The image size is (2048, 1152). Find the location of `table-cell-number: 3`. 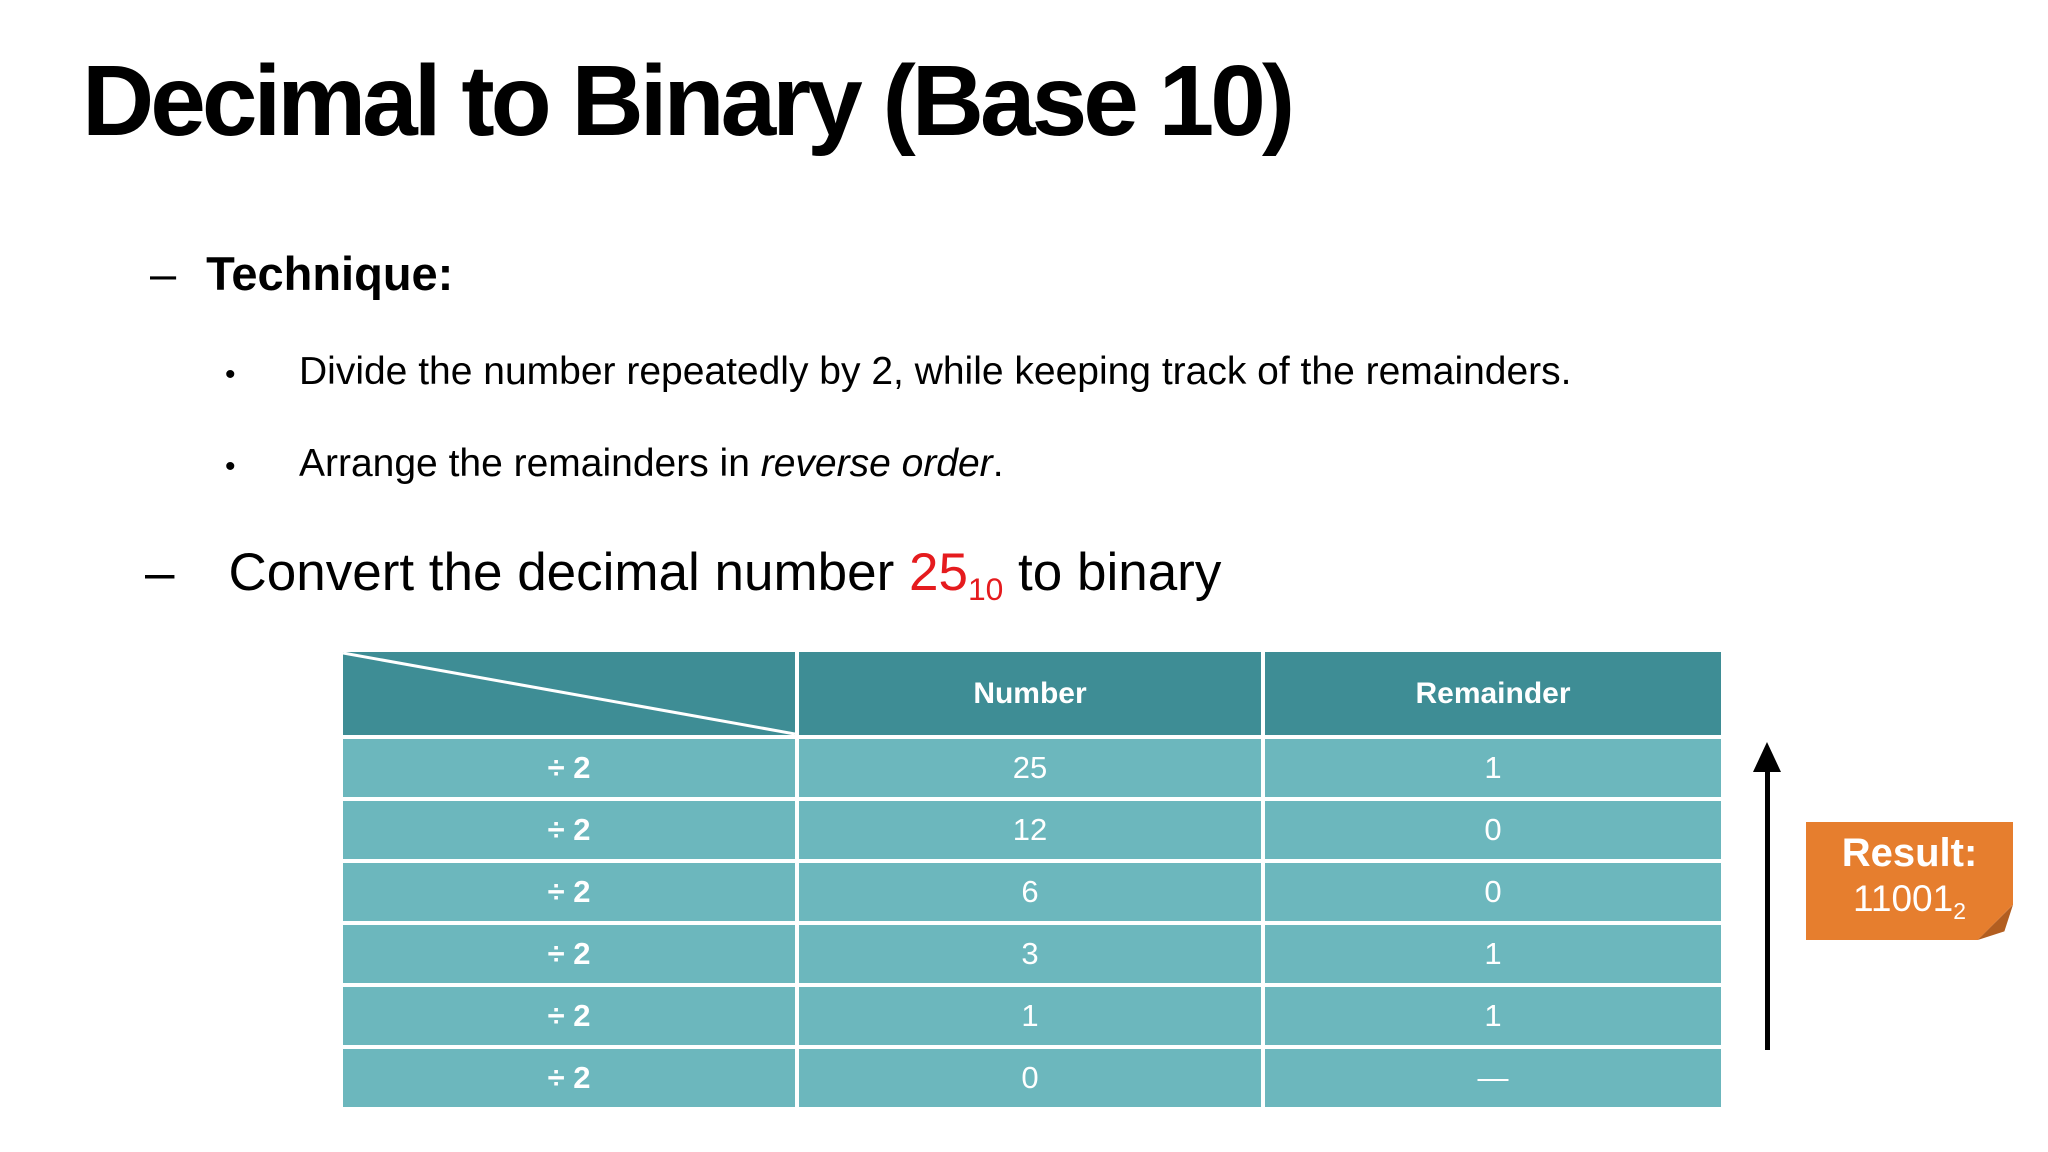

table-cell-number: 3 is located at coordinates (1030, 954).